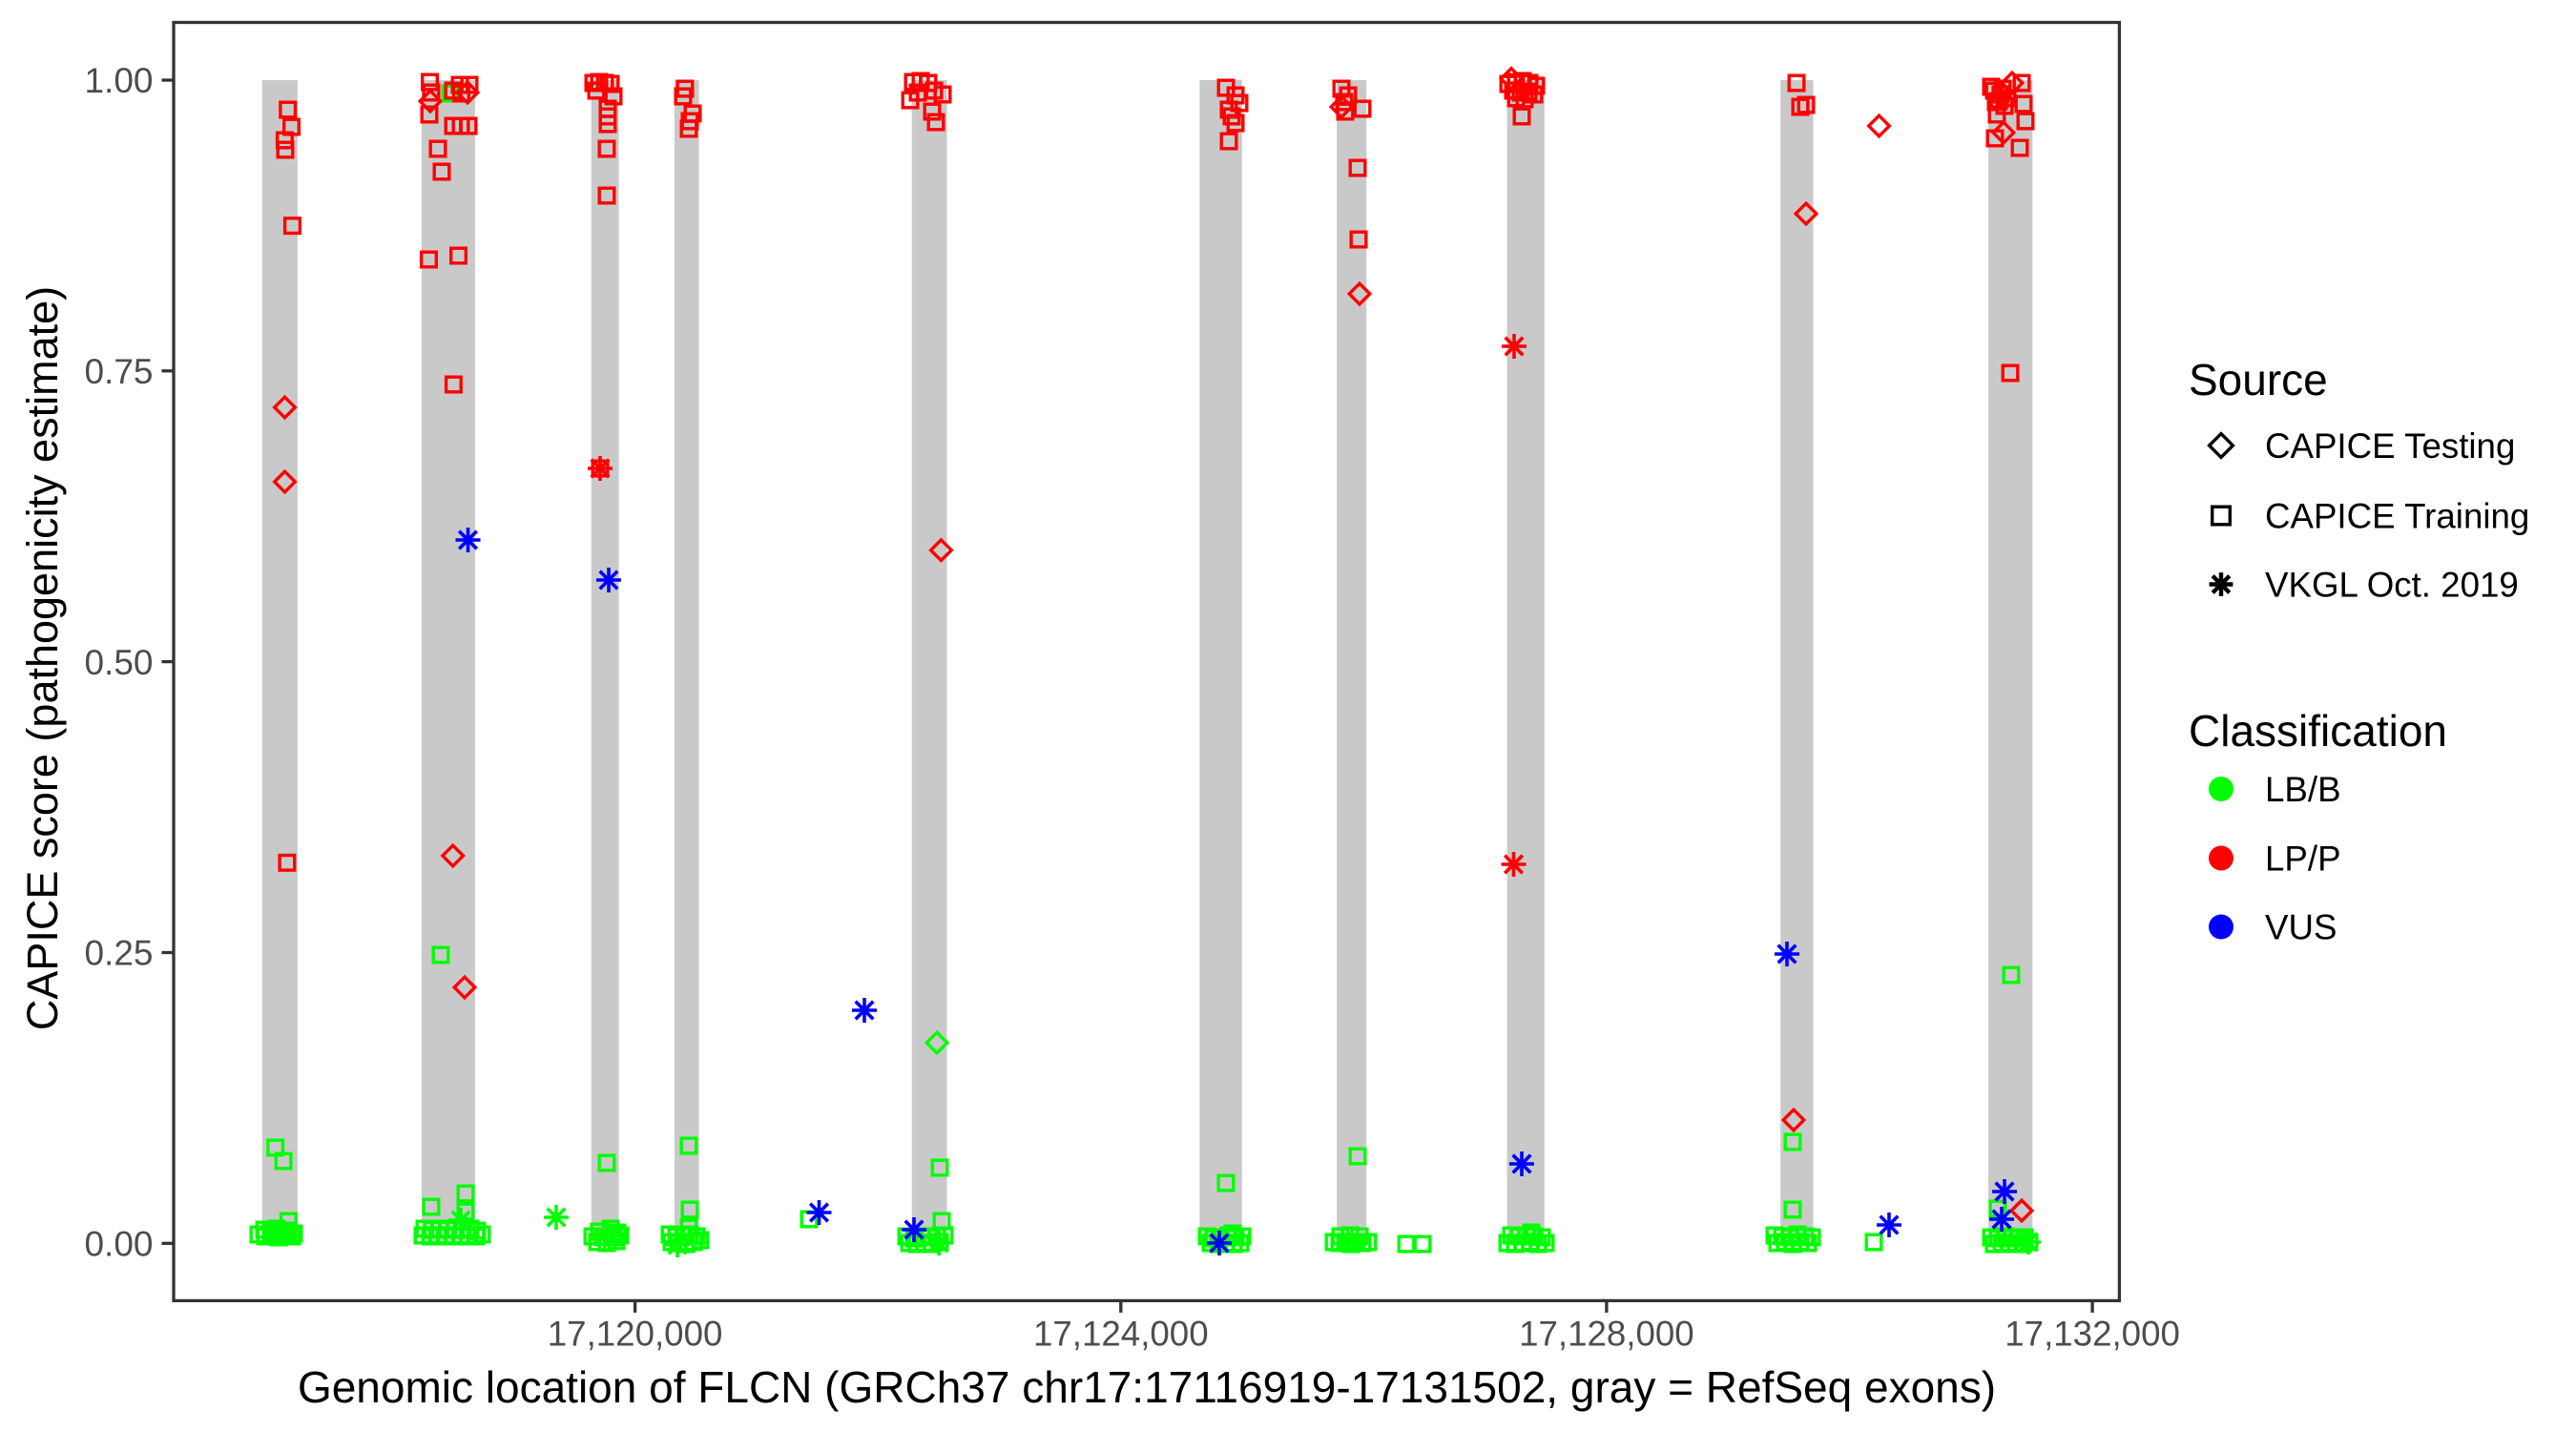 The image size is (2576, 1431). I want to click on svg-text: LP/P, so click(2303, 859).